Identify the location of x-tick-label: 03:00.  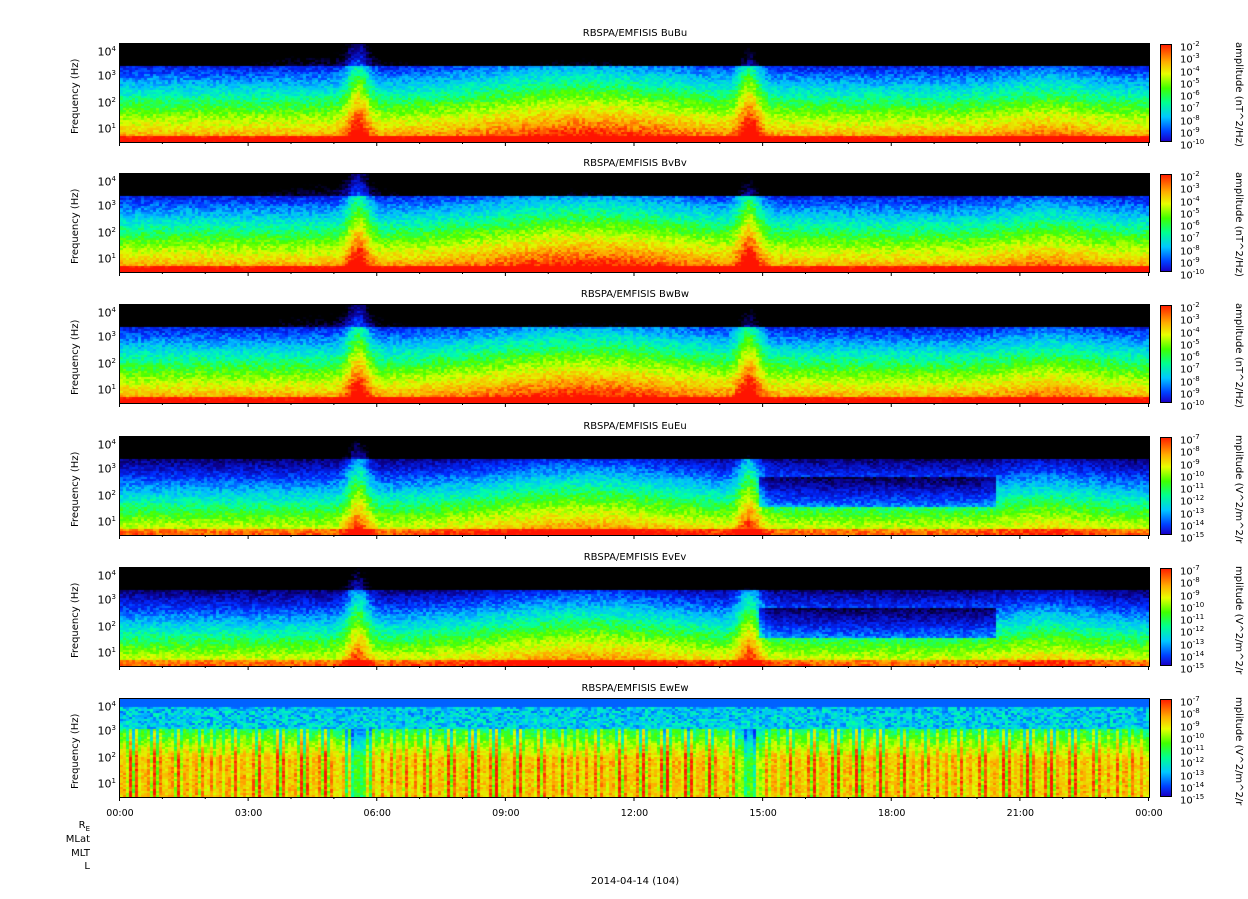
(248, 813).